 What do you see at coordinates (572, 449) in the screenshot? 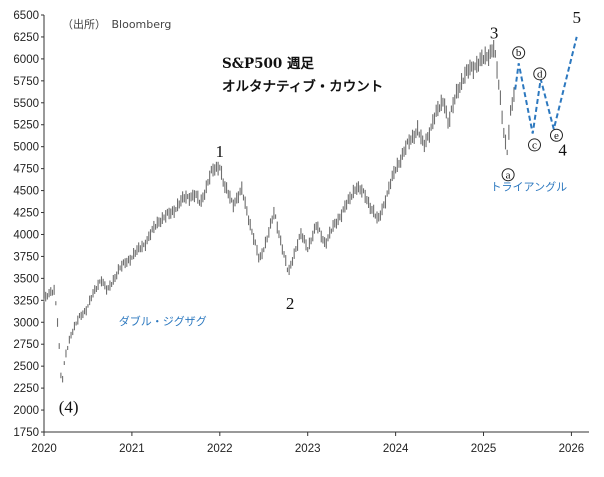
I see `x-tick-label: 2026` at bounding box center [572, 449].